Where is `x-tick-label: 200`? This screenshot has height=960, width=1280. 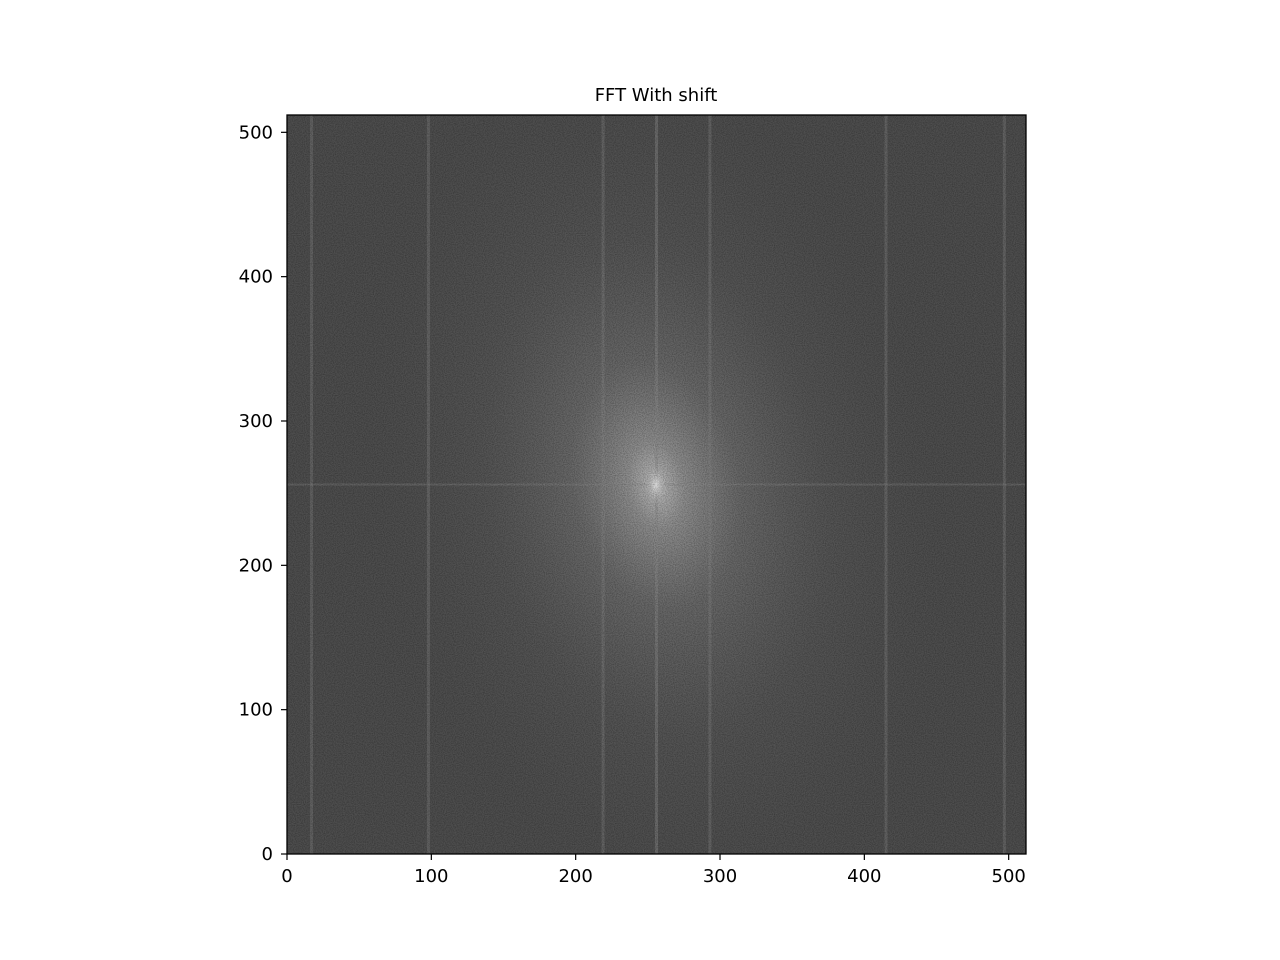
x-tick-label: 200 is located at coordinates (575, 876).